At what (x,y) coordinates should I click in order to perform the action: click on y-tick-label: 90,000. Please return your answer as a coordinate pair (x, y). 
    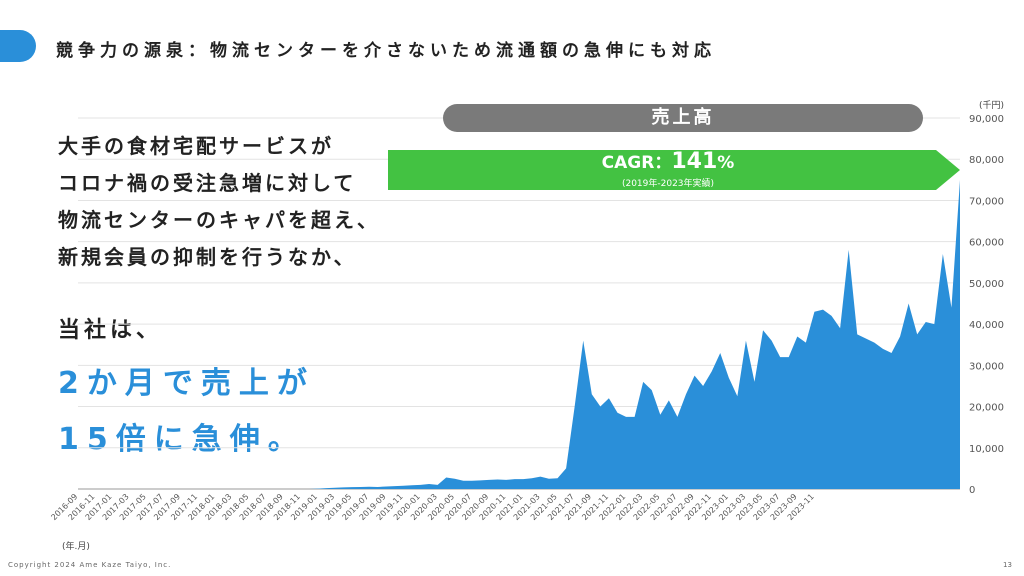
    Looking at the image, I should click on (986, 119).